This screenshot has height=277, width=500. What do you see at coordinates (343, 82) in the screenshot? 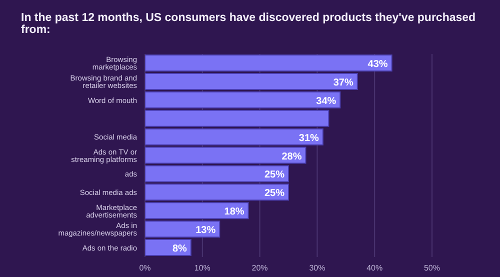
I see `data-label: 37%` at bounding box center [343, 82].